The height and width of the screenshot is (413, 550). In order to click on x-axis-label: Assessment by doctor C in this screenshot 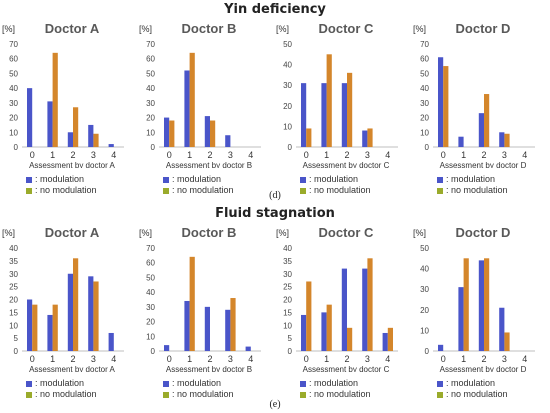, I will do `click(346, 368)`.